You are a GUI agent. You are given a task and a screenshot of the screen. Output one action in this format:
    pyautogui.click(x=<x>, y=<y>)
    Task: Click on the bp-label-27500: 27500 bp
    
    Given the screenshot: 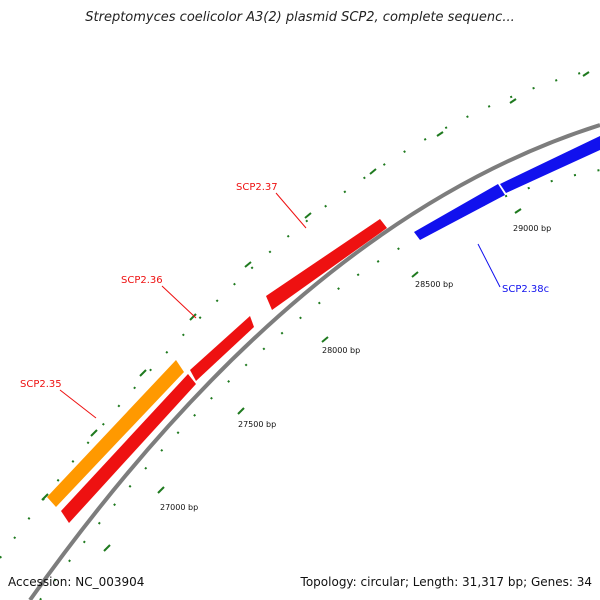 What is the action you would take?
    pyautogui.click(x=257, y=424)
    